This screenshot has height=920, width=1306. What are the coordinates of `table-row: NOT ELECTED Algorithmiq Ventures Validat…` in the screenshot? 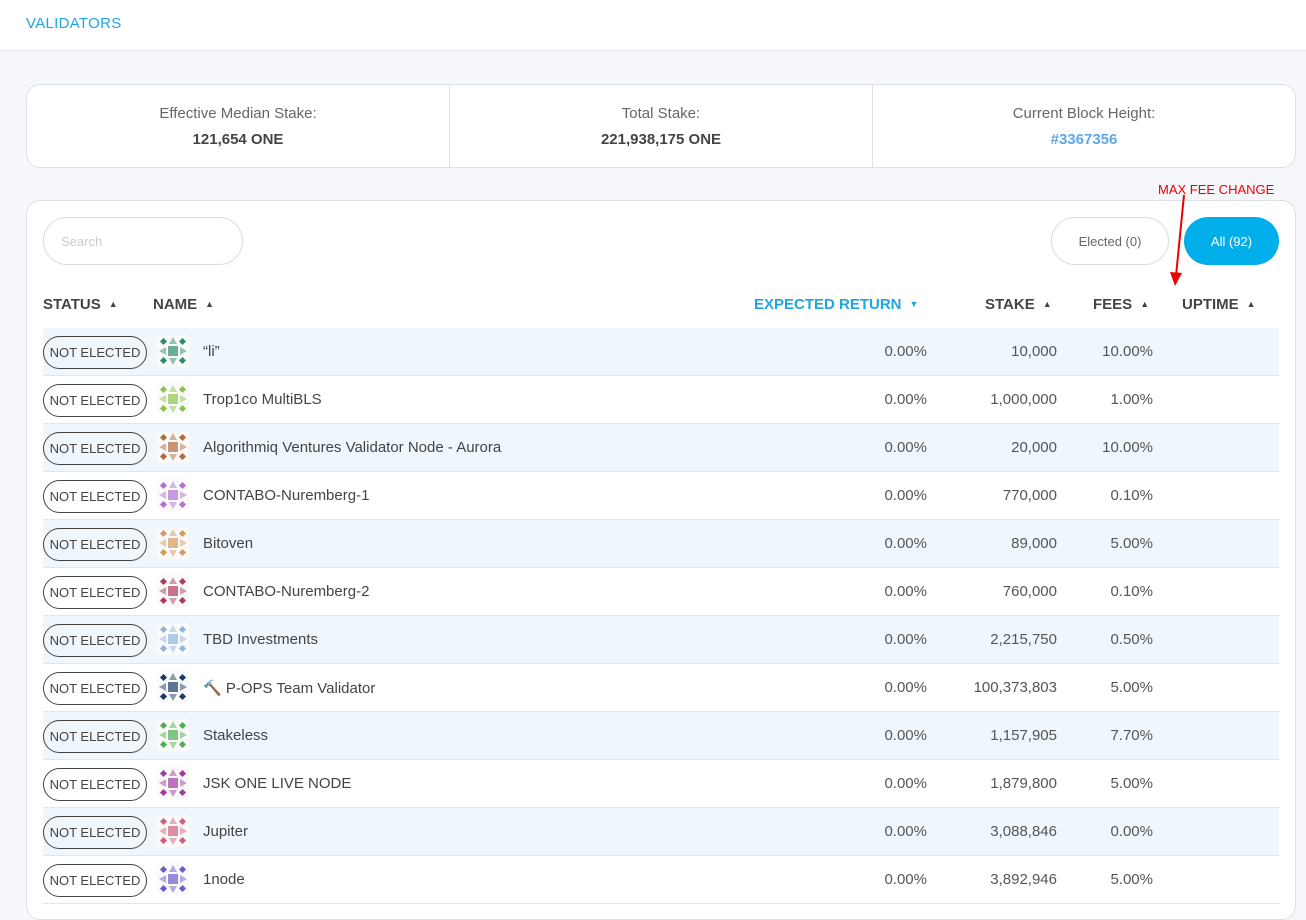 It's located at (661, 448).